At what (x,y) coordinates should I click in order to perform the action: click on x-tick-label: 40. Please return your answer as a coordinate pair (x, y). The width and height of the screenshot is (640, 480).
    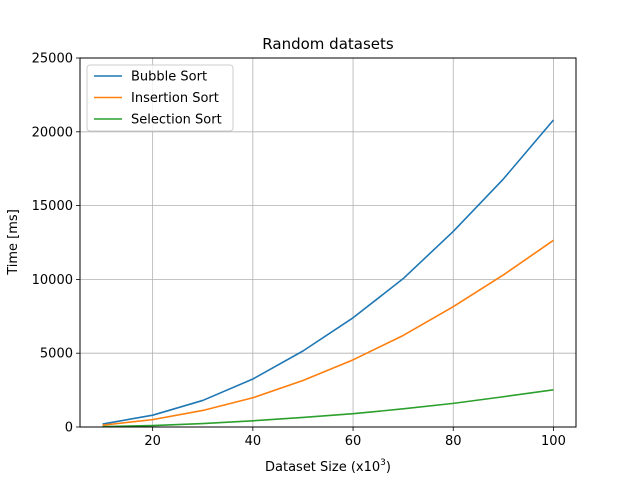
    Looking at the image, I should click on (253, 441).